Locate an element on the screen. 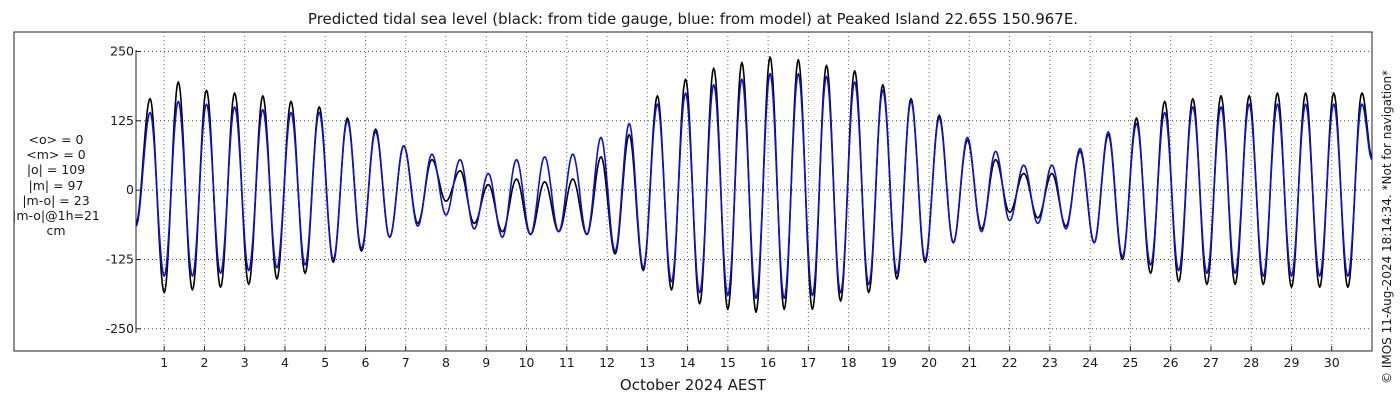 The height and width of the screenshot is (400, 1400). stat-mean-observed: <o> = 0 is located at coordinates (56, 139).